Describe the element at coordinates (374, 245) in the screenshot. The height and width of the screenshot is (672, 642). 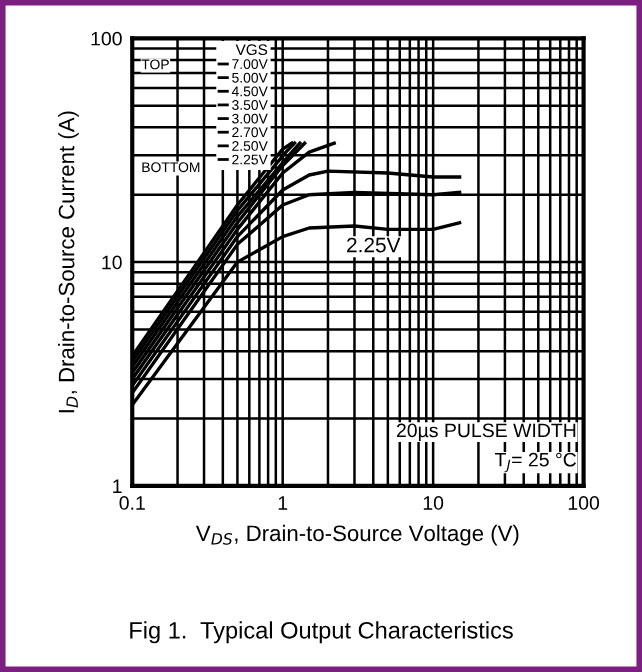
I see `annotation: 2.25V` at that location.